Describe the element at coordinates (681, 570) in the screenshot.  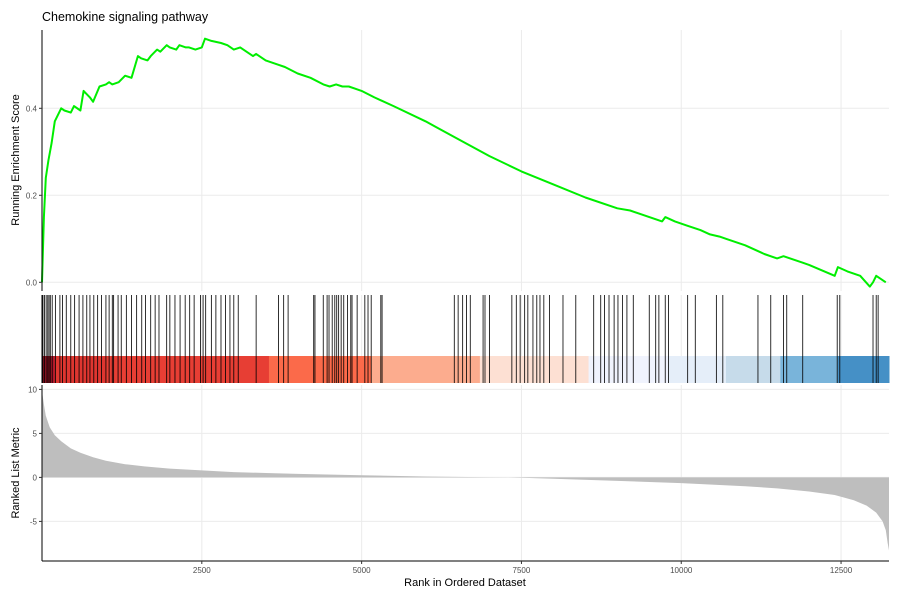
I see `x-tick-label: 10000` at that location.